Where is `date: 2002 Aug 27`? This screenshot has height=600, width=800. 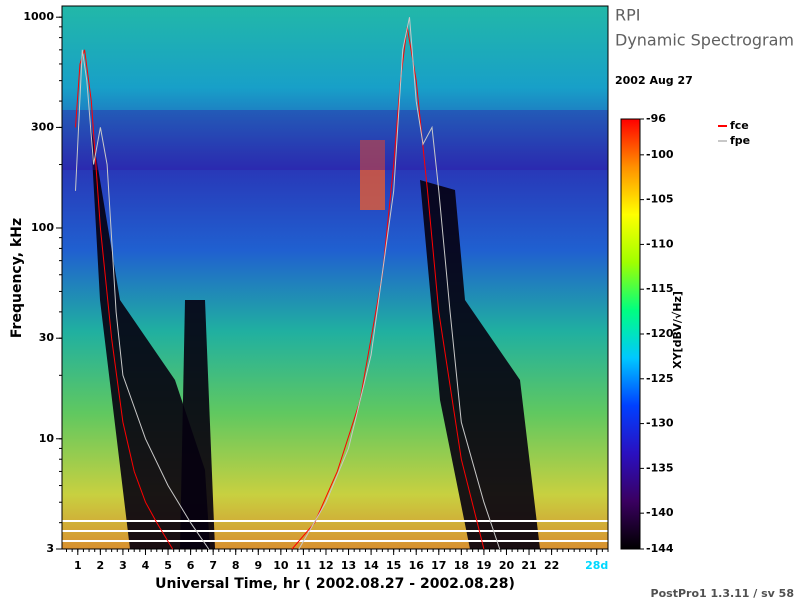
date: 2002 Aug 27 is located at coordinates (654, 80).